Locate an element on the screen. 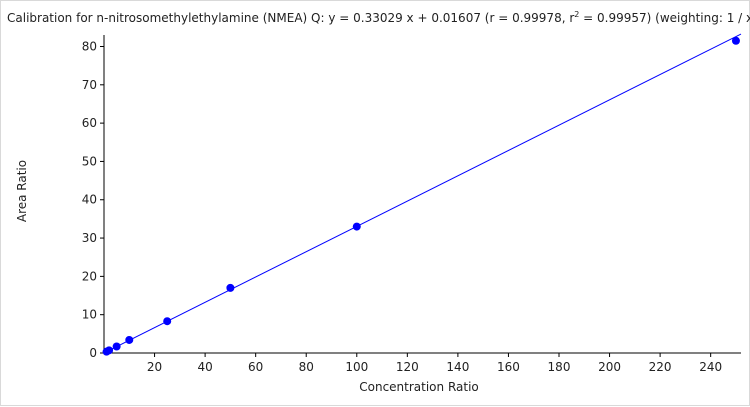 Image resolution: width=750 pixels, height=407 pixels. chart-title-suffix: = 0.99957) (weighting: 1 / x) is located at coordinates (664, 18).